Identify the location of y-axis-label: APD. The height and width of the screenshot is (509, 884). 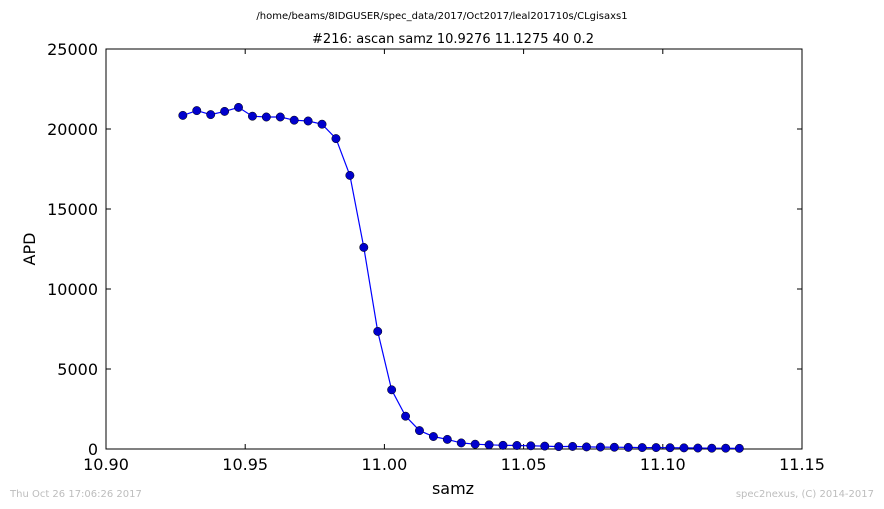
(29, 249).